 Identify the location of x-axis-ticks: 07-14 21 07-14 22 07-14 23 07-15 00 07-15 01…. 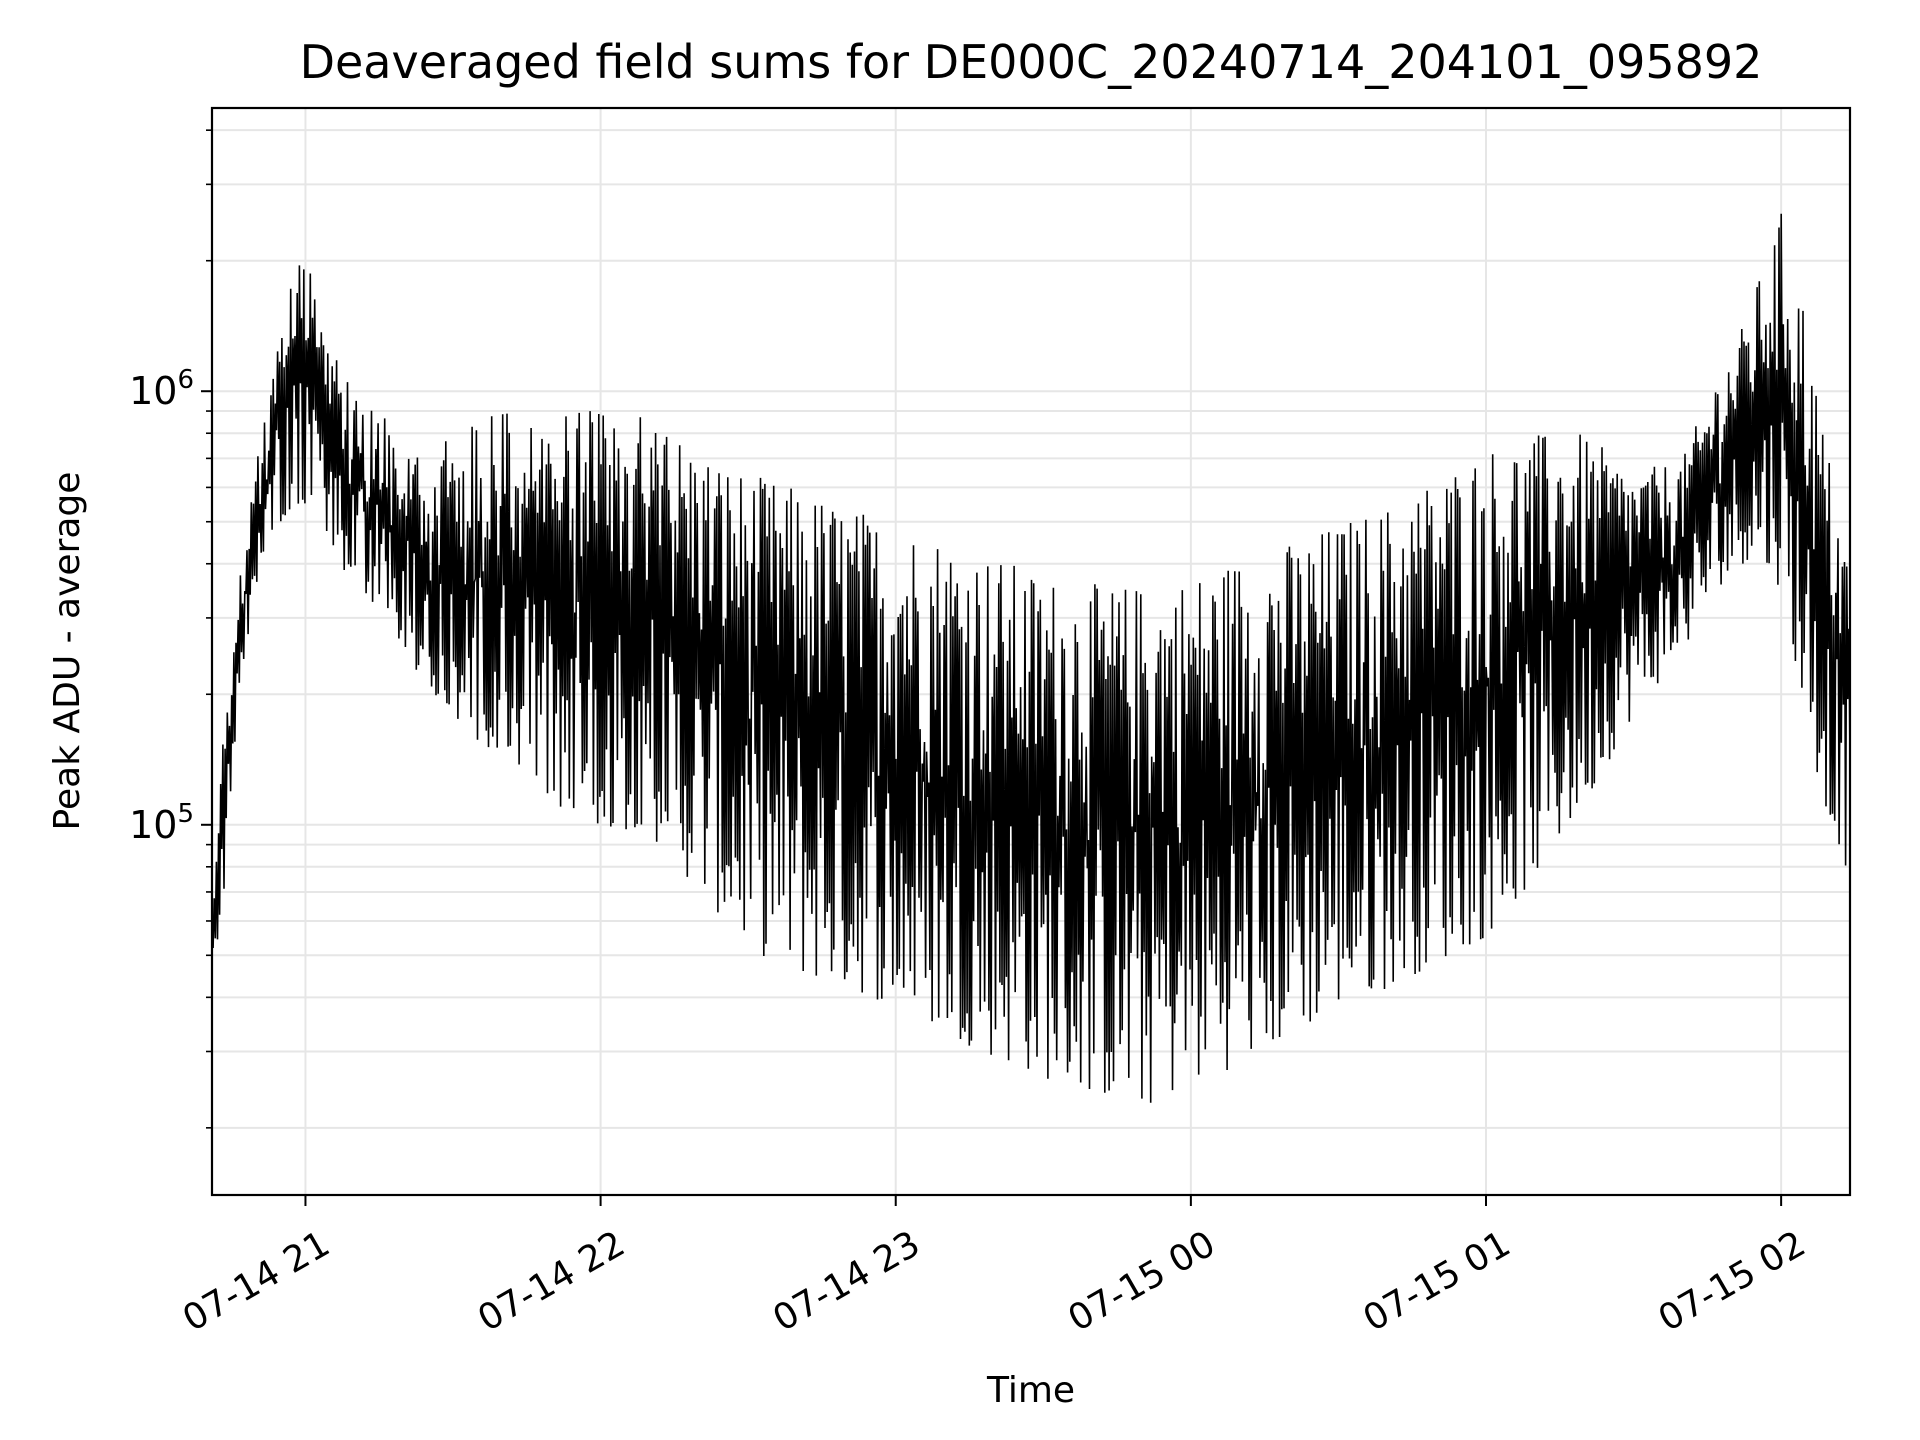
(994, 1267).